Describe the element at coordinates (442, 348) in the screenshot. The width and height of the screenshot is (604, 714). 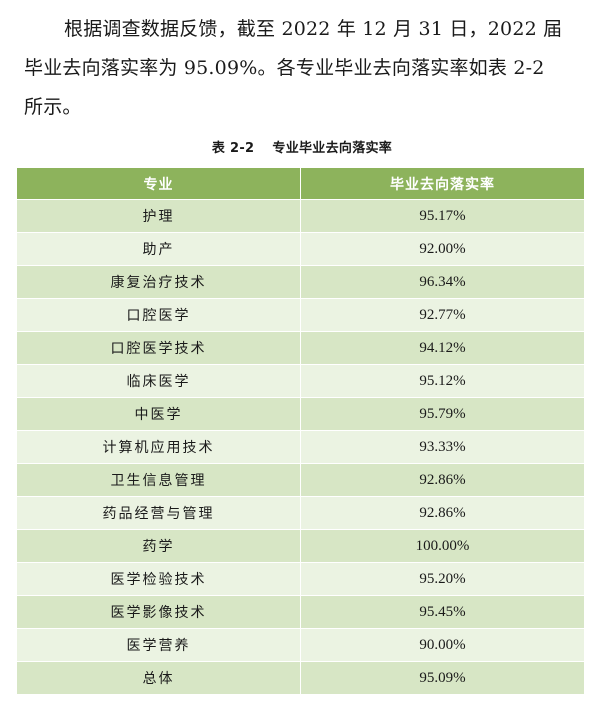
I see `rate-cell: 94.12%` at that location.